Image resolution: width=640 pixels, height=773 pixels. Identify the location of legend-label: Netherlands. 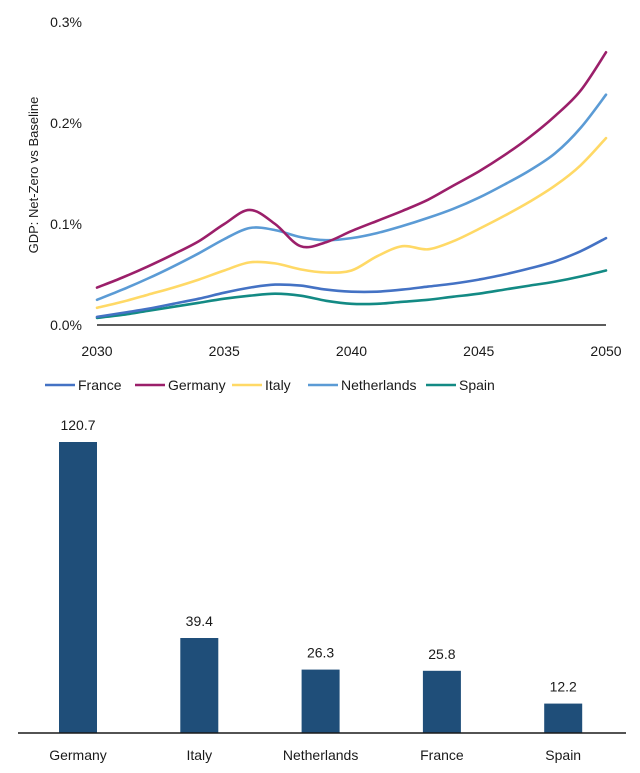
(379, 385).